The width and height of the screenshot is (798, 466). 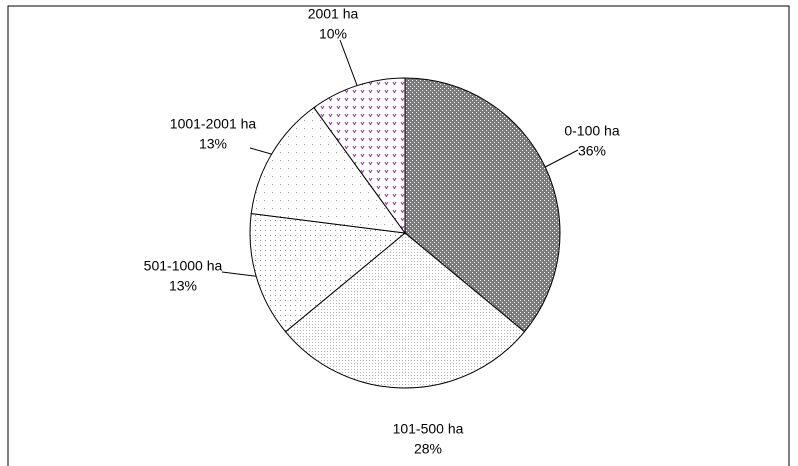 What do you see at coordinates (333, 14) in the screenshot?
I see `slice-label: 2001 ha` at bounding box center [333, 14].